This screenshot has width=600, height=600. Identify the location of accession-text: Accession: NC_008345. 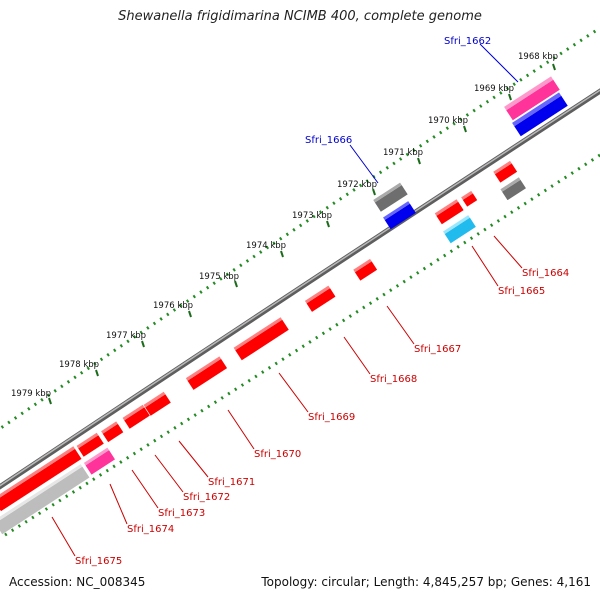
(77, 582).